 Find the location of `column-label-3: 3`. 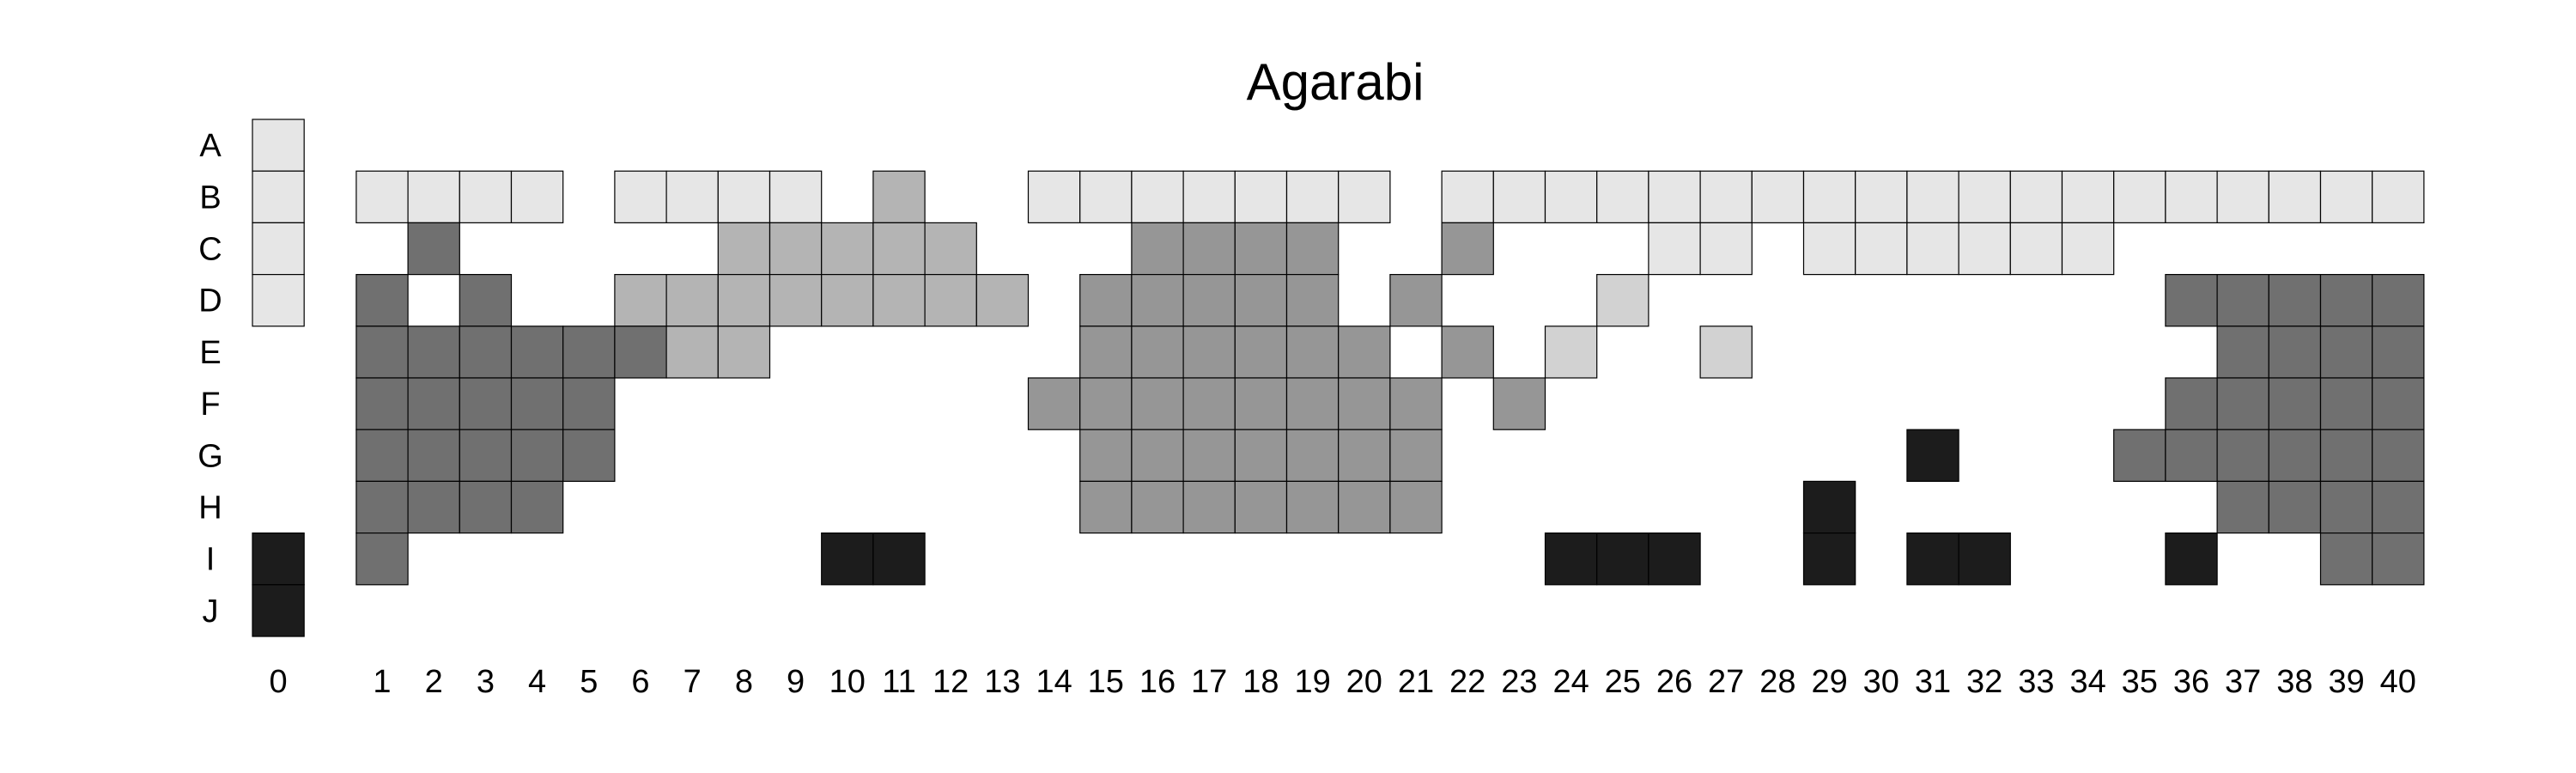

column-label-3: 3 is located at coordinates (486, 682).